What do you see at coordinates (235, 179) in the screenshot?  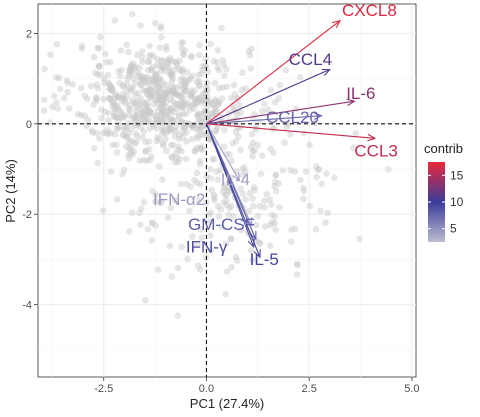 I see `label-il-4: IL-4` at bounding box center [235, 179].